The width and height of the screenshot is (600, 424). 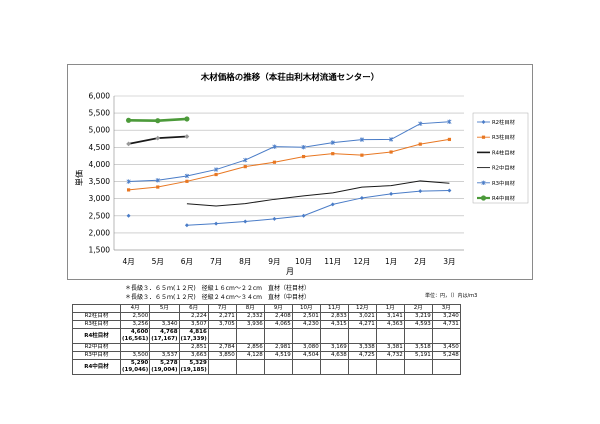 What do you see at coordinates (446, 355) in the screenshot?
I see `table-cell: 5,248` at bounding box center [446, 355].